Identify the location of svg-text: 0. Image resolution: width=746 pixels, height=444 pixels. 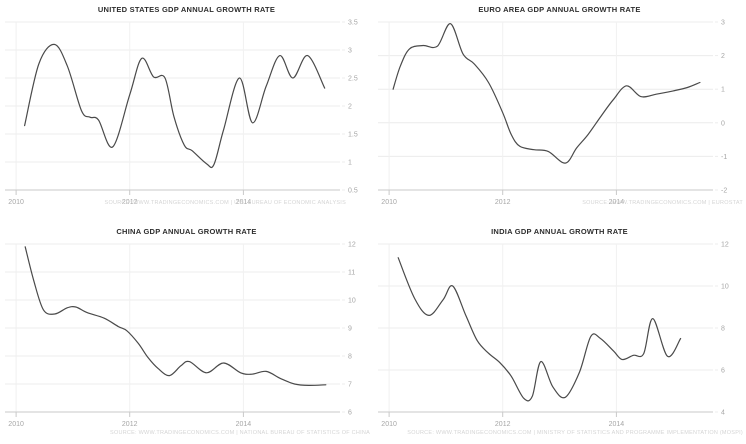
(723, 123).